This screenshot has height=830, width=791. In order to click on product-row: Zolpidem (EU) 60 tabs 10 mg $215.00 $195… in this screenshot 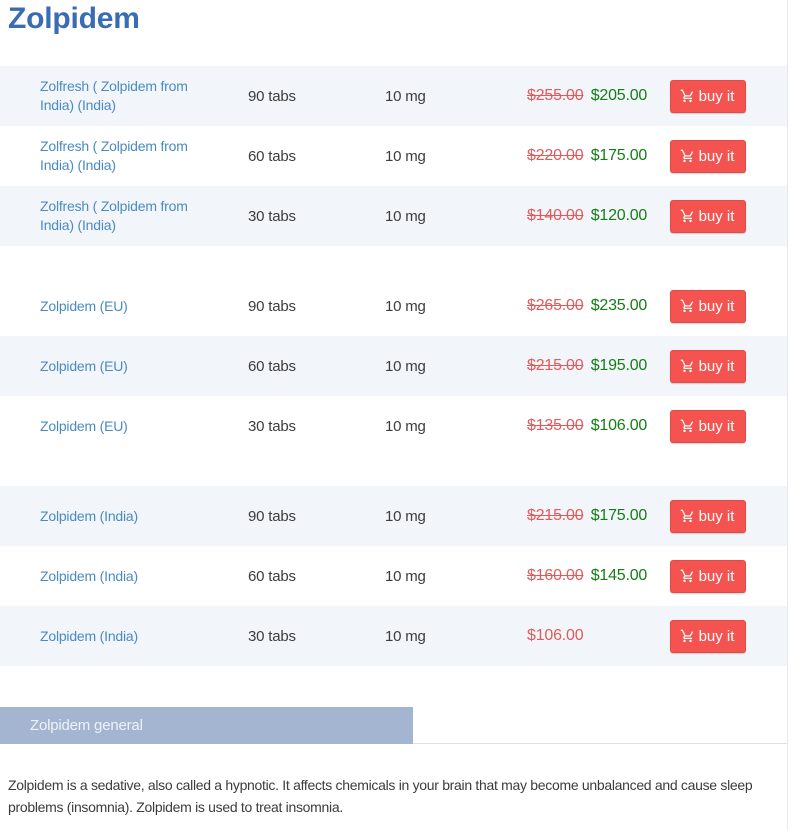, I will do `click(393, 366)`.